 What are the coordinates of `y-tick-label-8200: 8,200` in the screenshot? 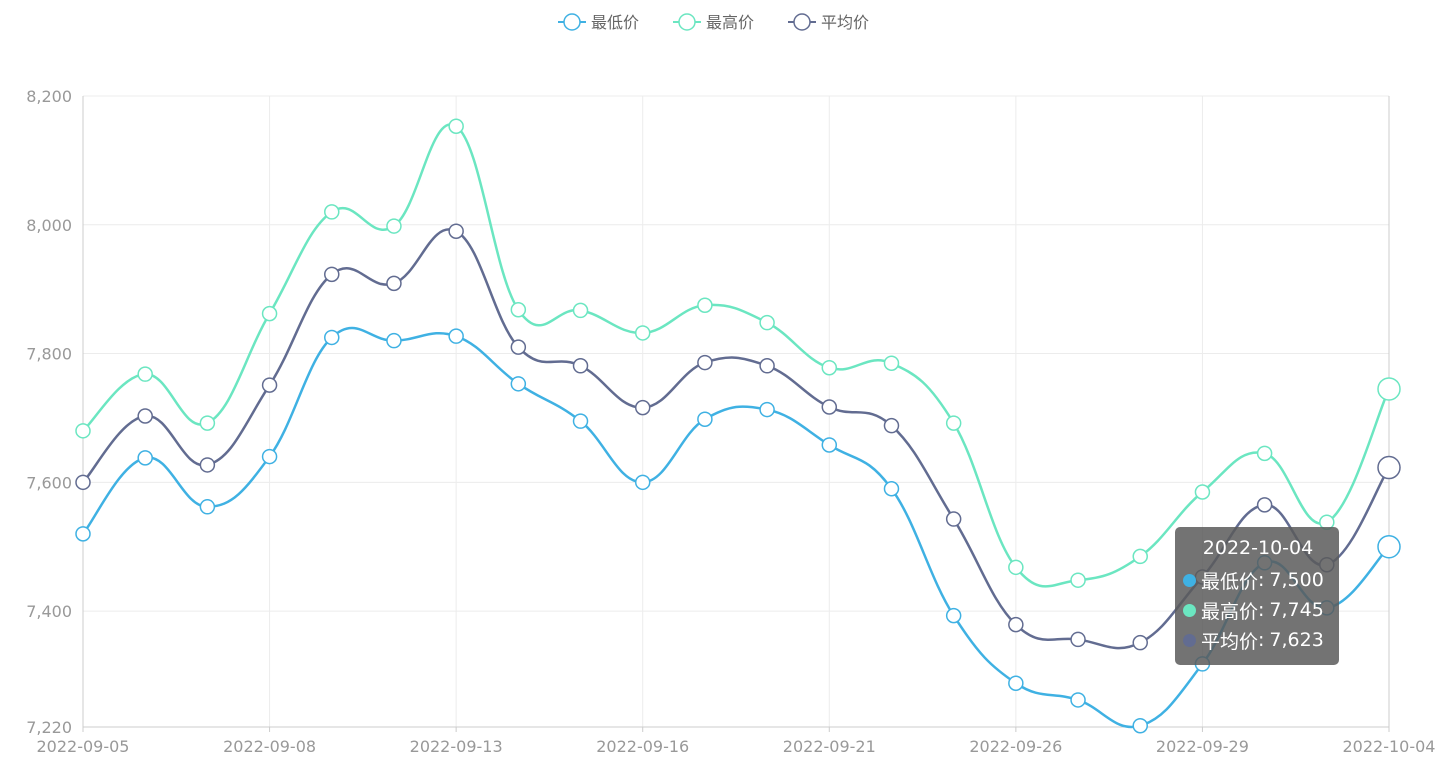 It's located at (49, 96).